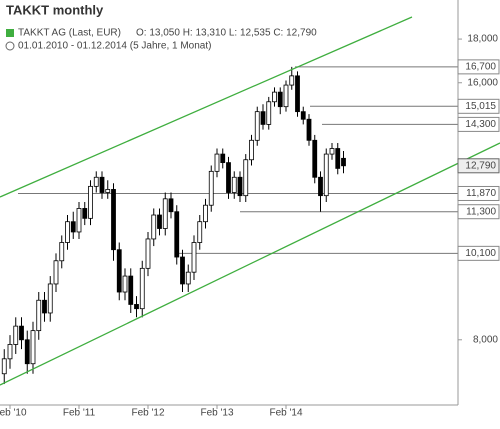 The image size is (500, 429). I want to click on x-tick-label: Feb '14, so click(285, 413).